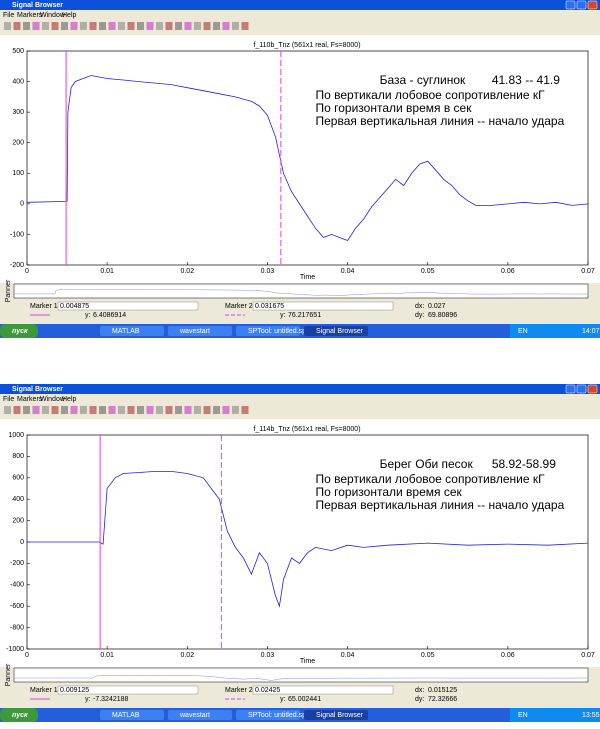 This screenshot has width=600, height=729. What do you see at coordinates (526, 80) in the screenshot?
I see `annotation: 41.83 -- 41.9` at bounding box center [526, 80].